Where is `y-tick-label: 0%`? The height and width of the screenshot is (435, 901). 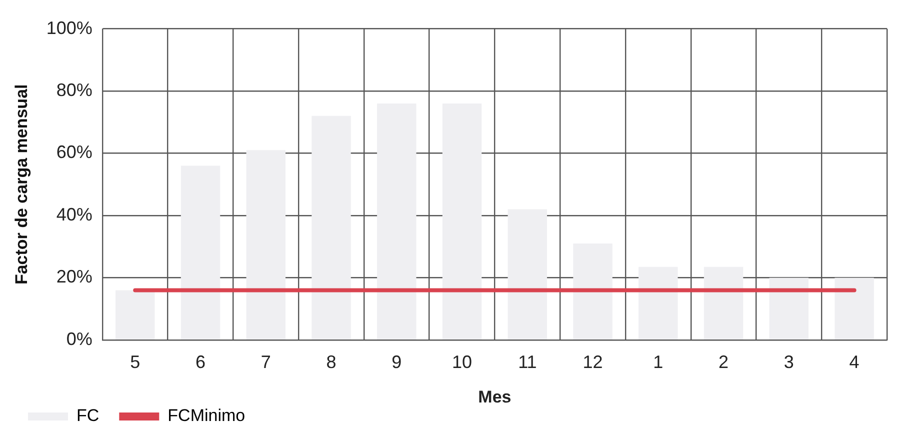
y-tick-label: 0% is located at coordinates (79, 338).